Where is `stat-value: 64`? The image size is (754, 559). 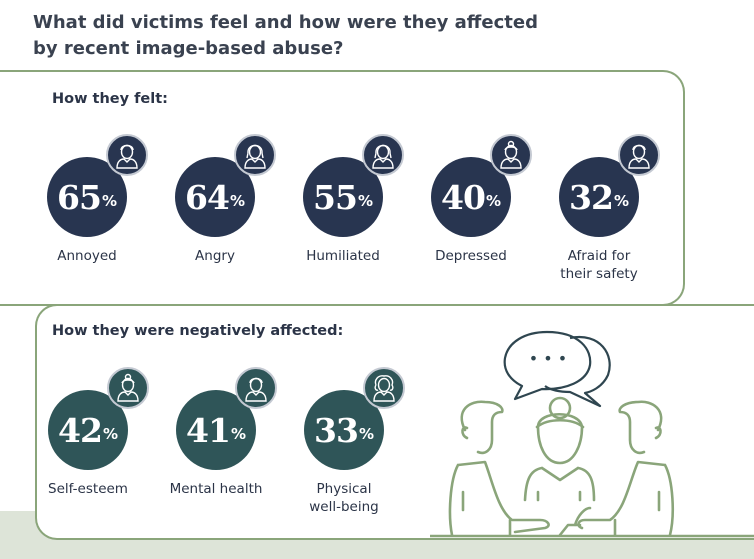
stat-value: 64 is located at coordinates (207, 197).